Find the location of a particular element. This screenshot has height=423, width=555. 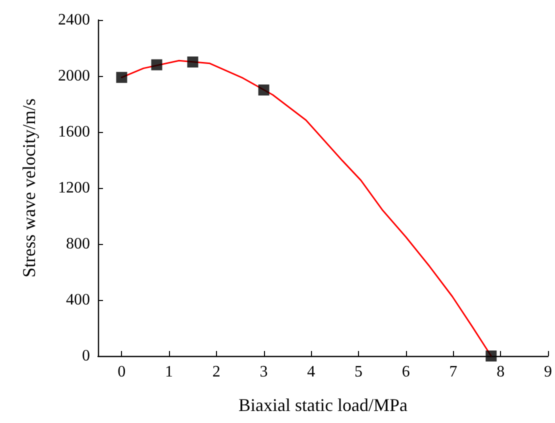

y-tick-label: 2000 is located at coordinates (74, 76).